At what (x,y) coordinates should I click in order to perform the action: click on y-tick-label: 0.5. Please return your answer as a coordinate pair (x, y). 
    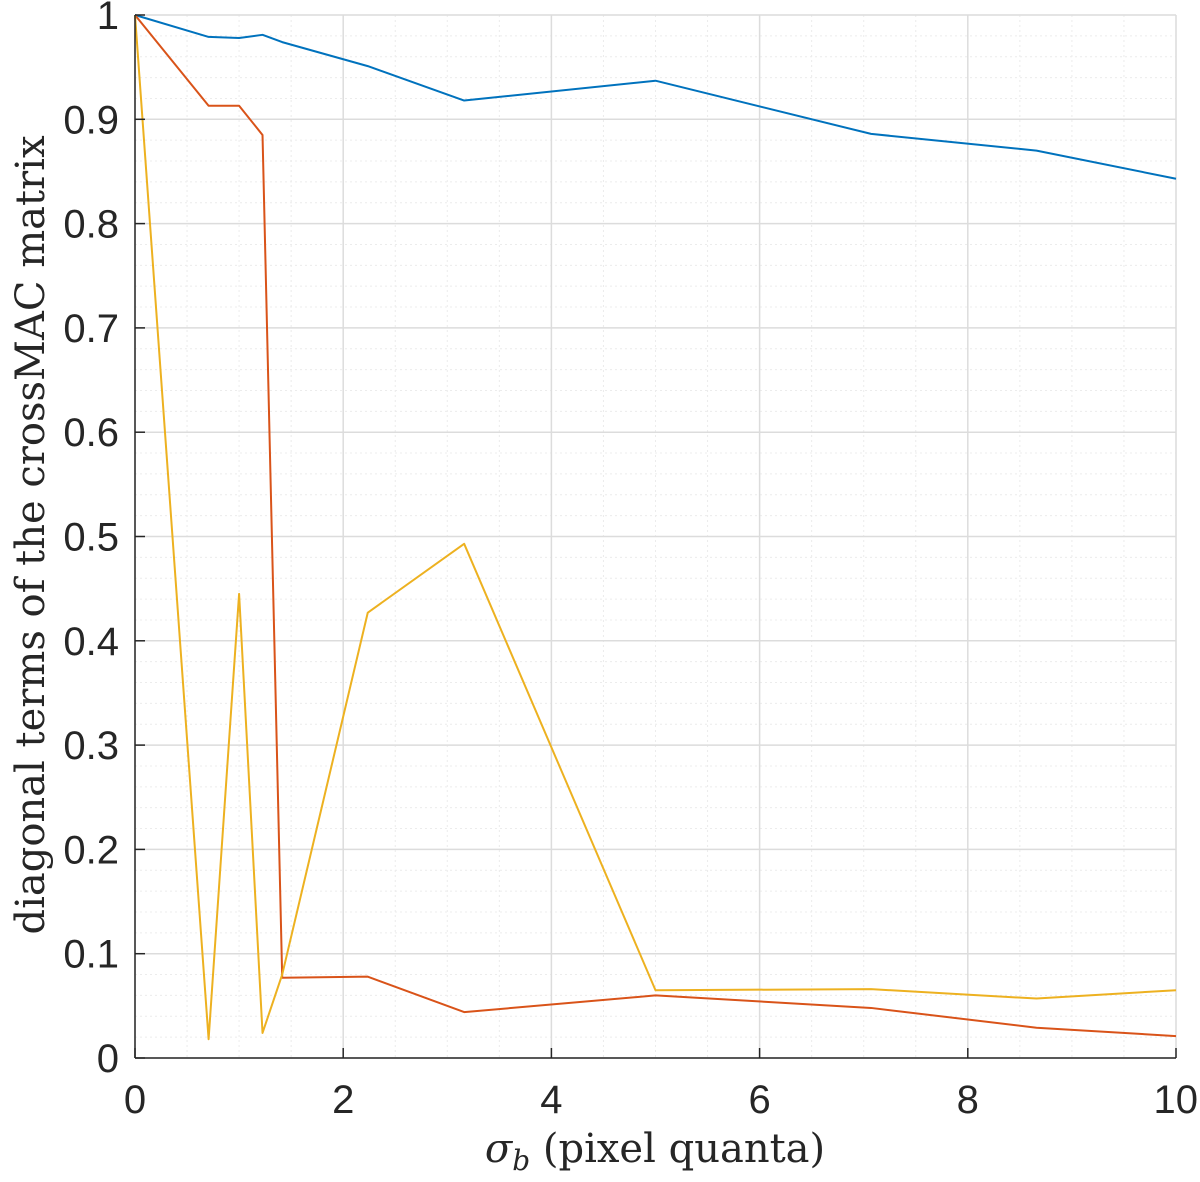
    Looking at the image, I should click on (91, 538).